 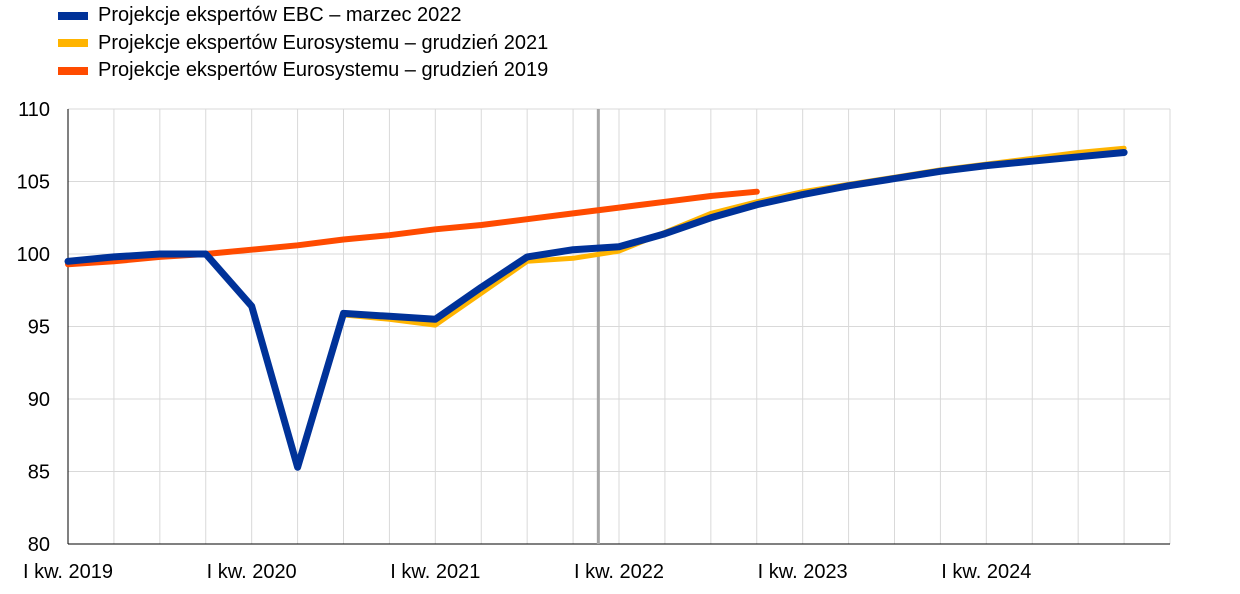 I want to click on x-tick-label-2024Q1: I kw. 2024, so click(x=986, y=572).